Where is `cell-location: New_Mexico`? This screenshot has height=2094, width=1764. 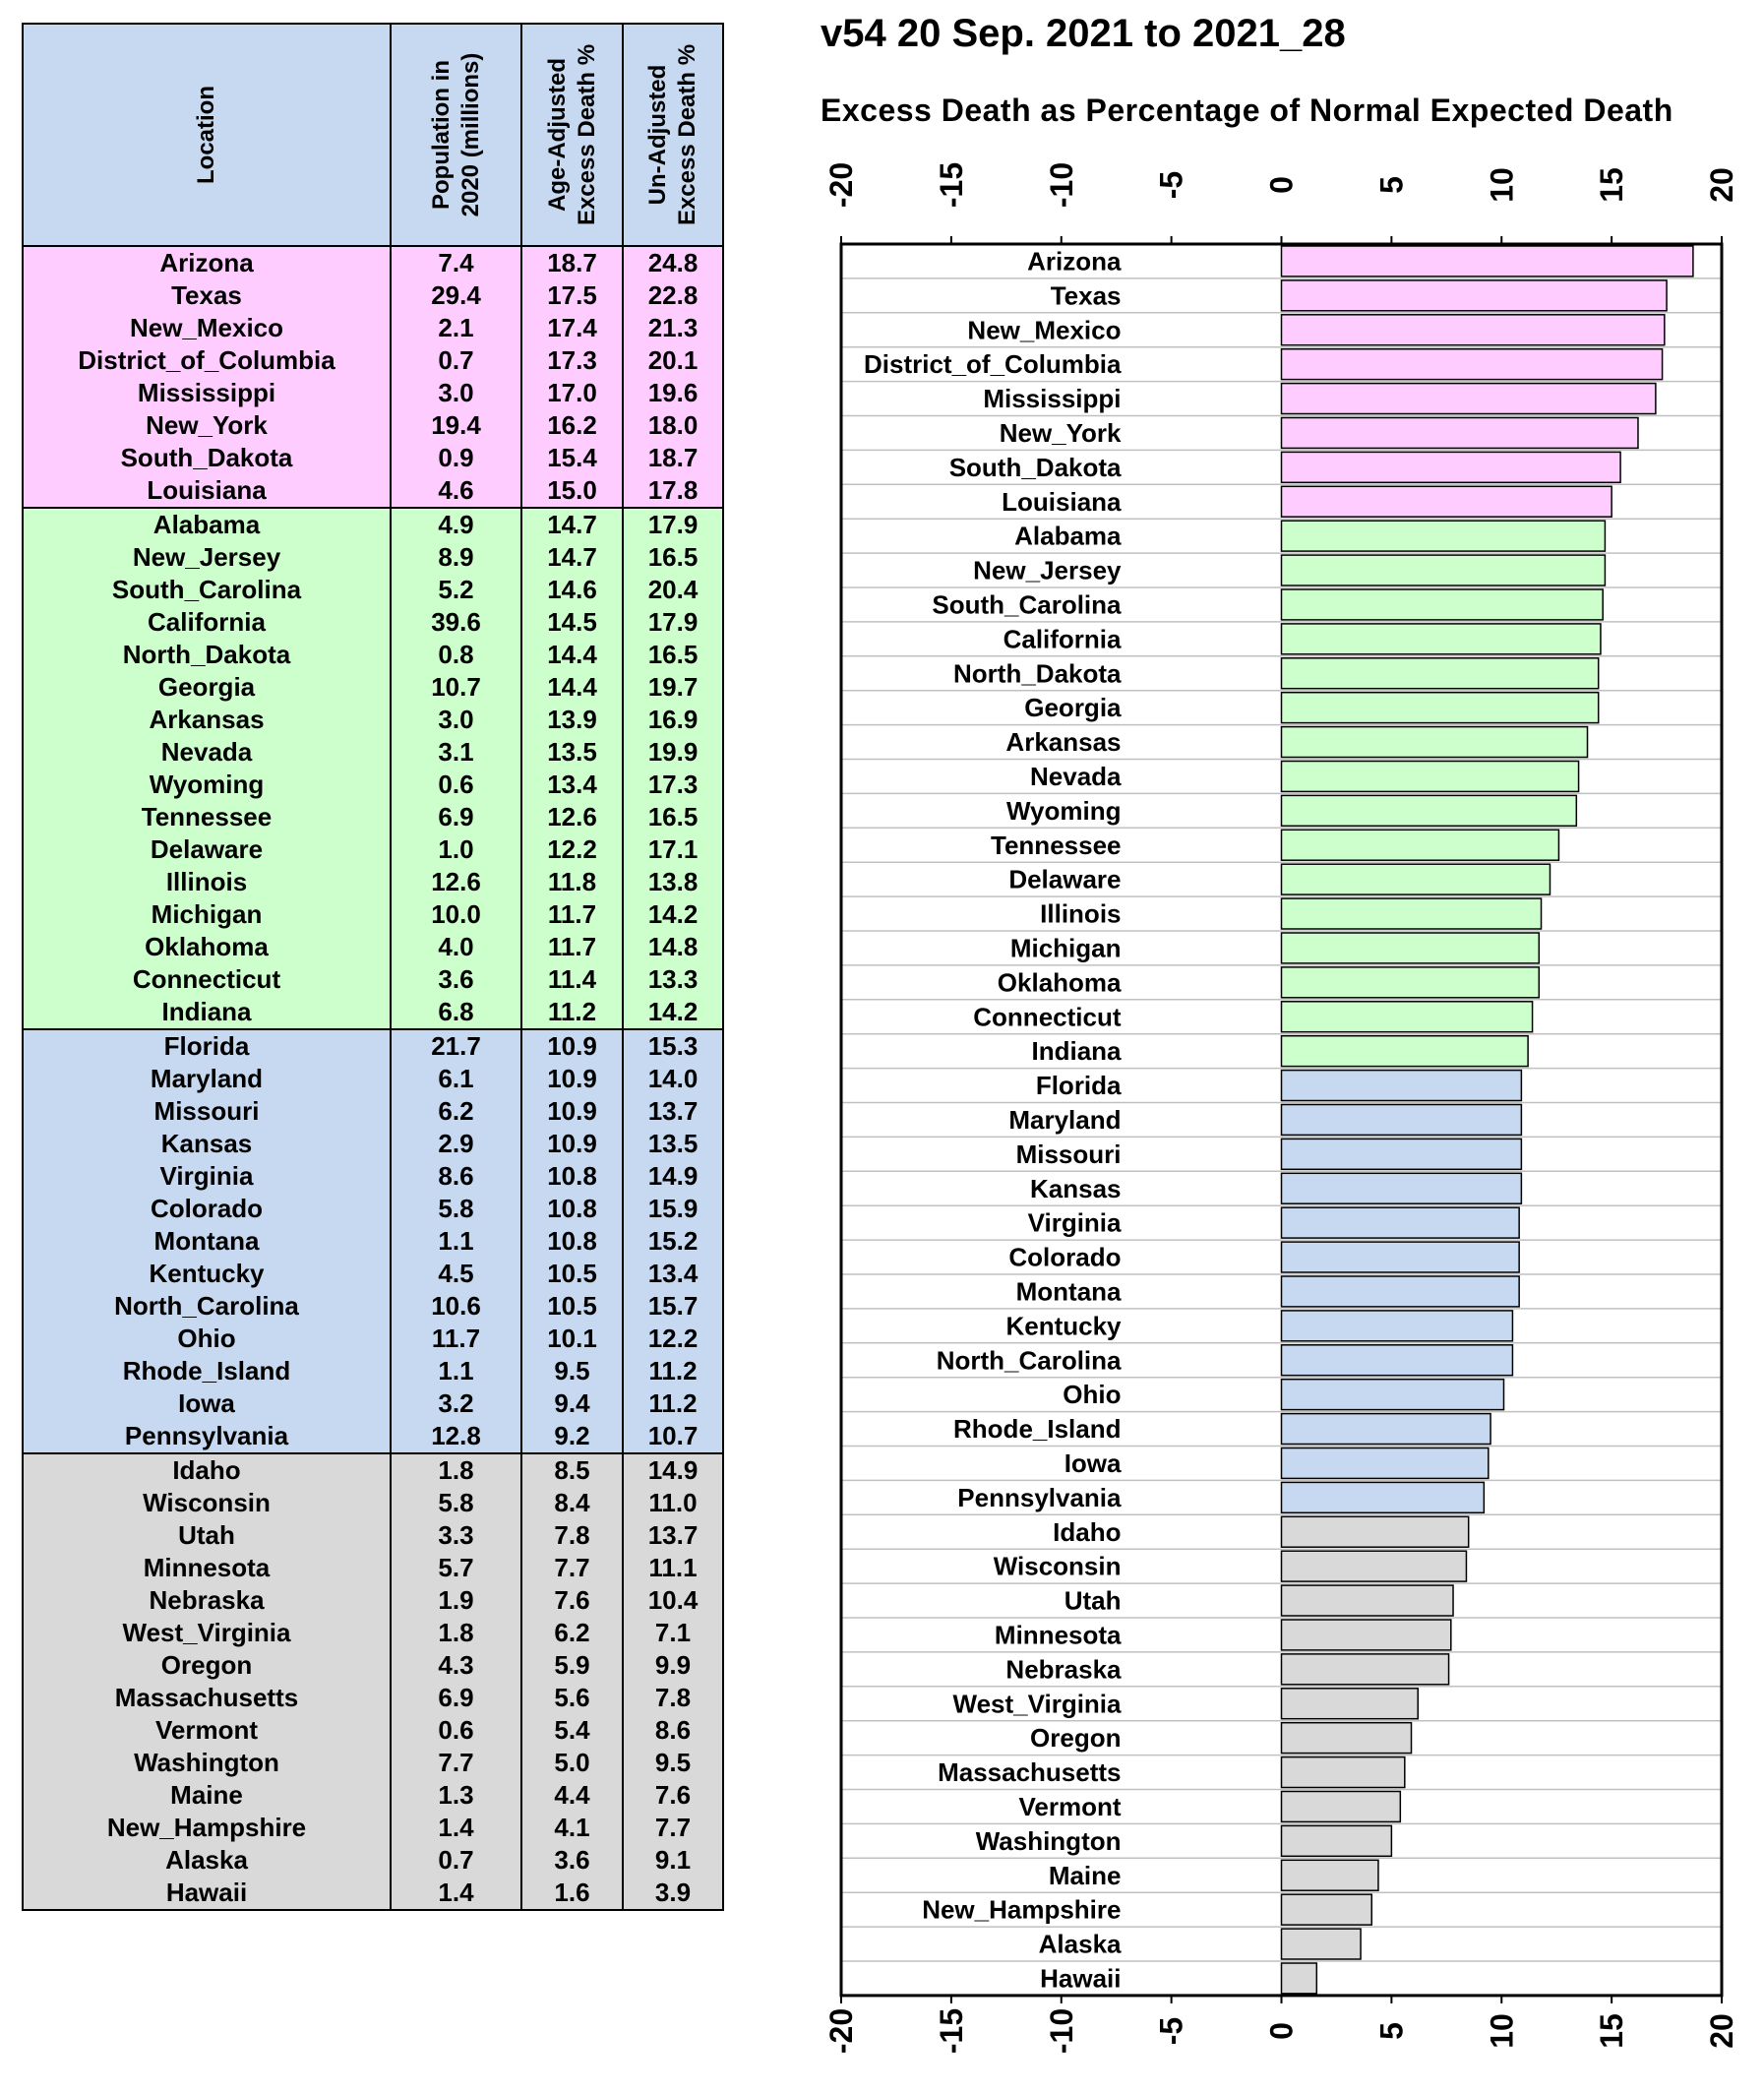 cell-location: New_Mexico is located at coordinates (207, 328).